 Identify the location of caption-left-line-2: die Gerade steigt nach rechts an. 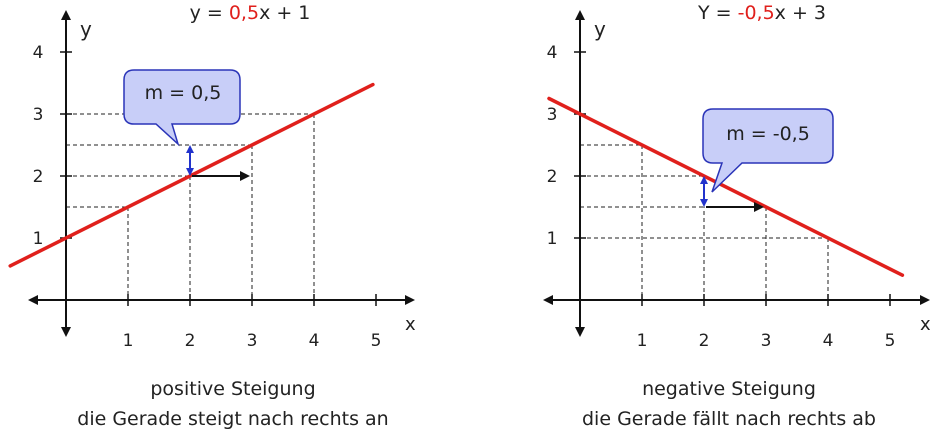
(233, 419).